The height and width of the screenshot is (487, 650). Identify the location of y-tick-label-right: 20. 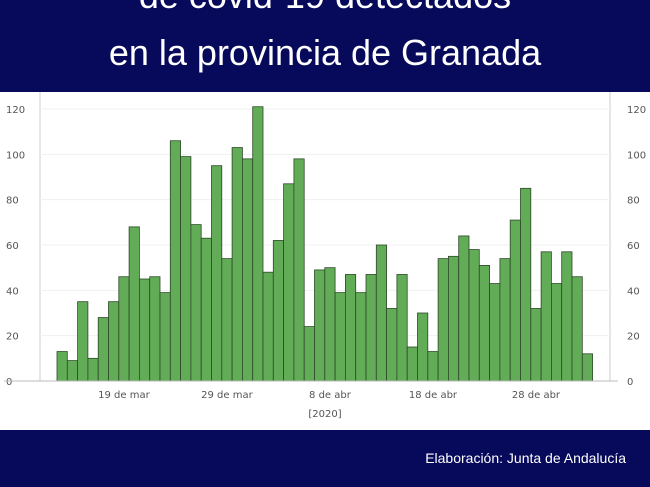
(633, 337).